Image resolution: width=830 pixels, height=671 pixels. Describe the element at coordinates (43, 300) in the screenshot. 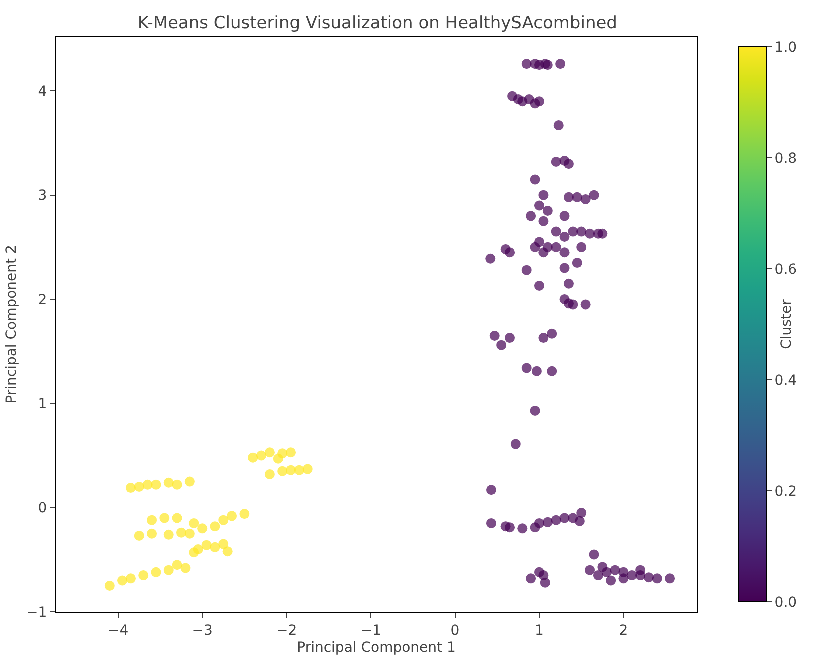

I see `y-tick-label: 2` at that location.